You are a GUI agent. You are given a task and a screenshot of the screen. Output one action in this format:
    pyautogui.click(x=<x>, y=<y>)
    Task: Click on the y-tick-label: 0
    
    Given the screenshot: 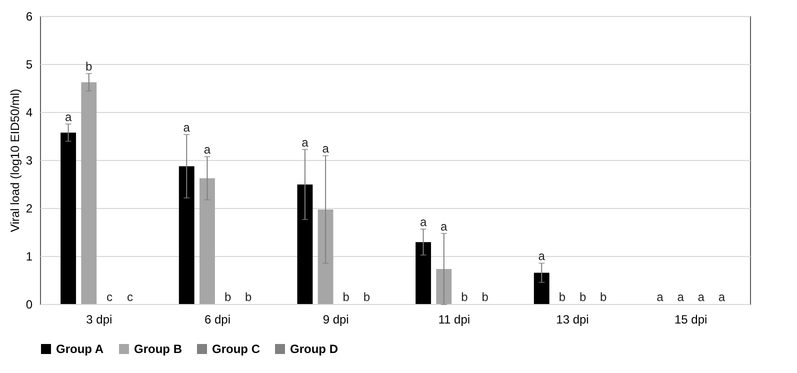 What is the action you would take?
    pyautogui.click(x=29, y=305)
    